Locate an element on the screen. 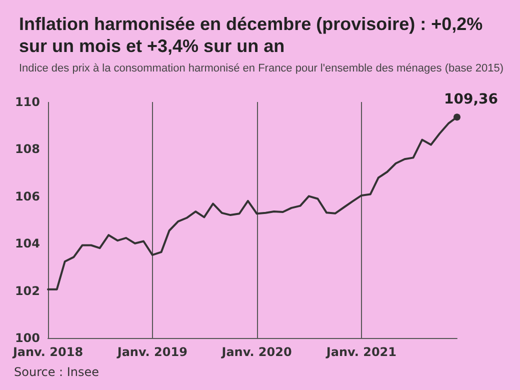 This screenshot has height=390, width=520. y-tick-label: 102 is located at coordinates (27, 291).